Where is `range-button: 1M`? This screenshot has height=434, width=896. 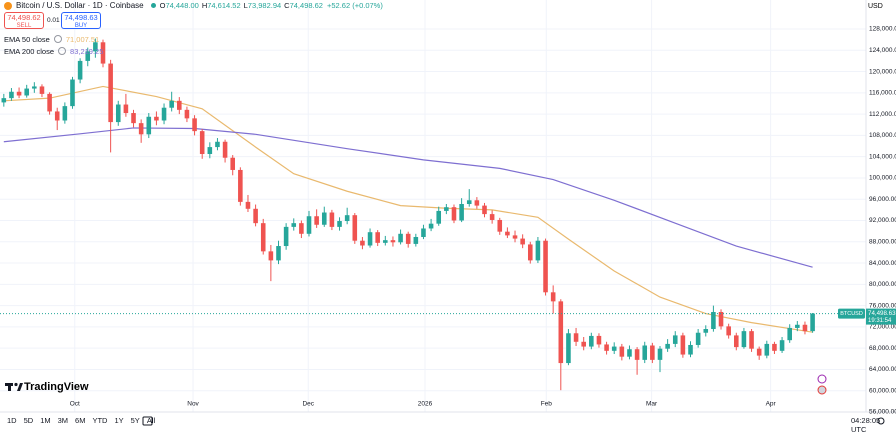 range-button: 1M is located at coordinates (45, 420).